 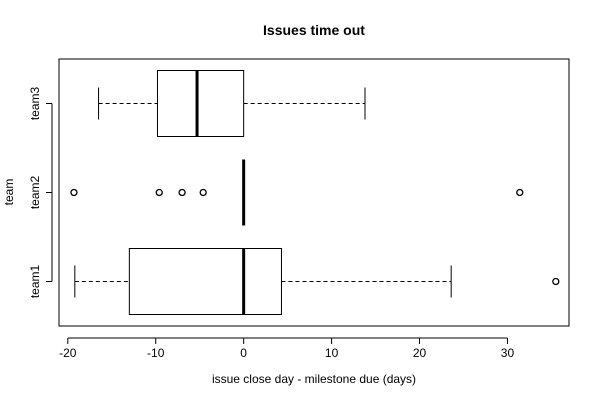 What do you see at coordinates (243, 353) in the screenshot?
I see `x-tick-label: 0` at bounding box center [243, 353].